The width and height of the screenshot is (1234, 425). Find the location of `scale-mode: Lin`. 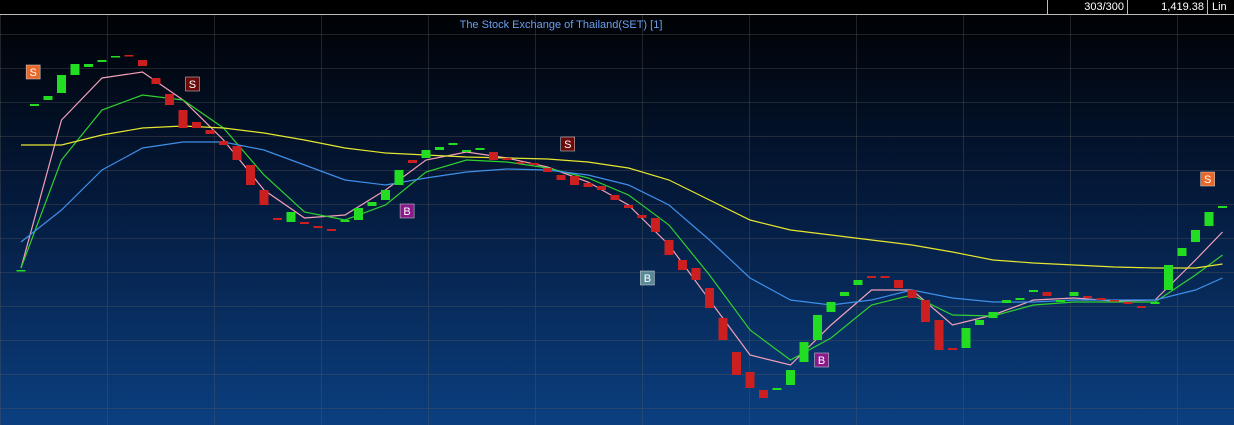

scale-mode: Lin is located at coordinates (1220, 7).